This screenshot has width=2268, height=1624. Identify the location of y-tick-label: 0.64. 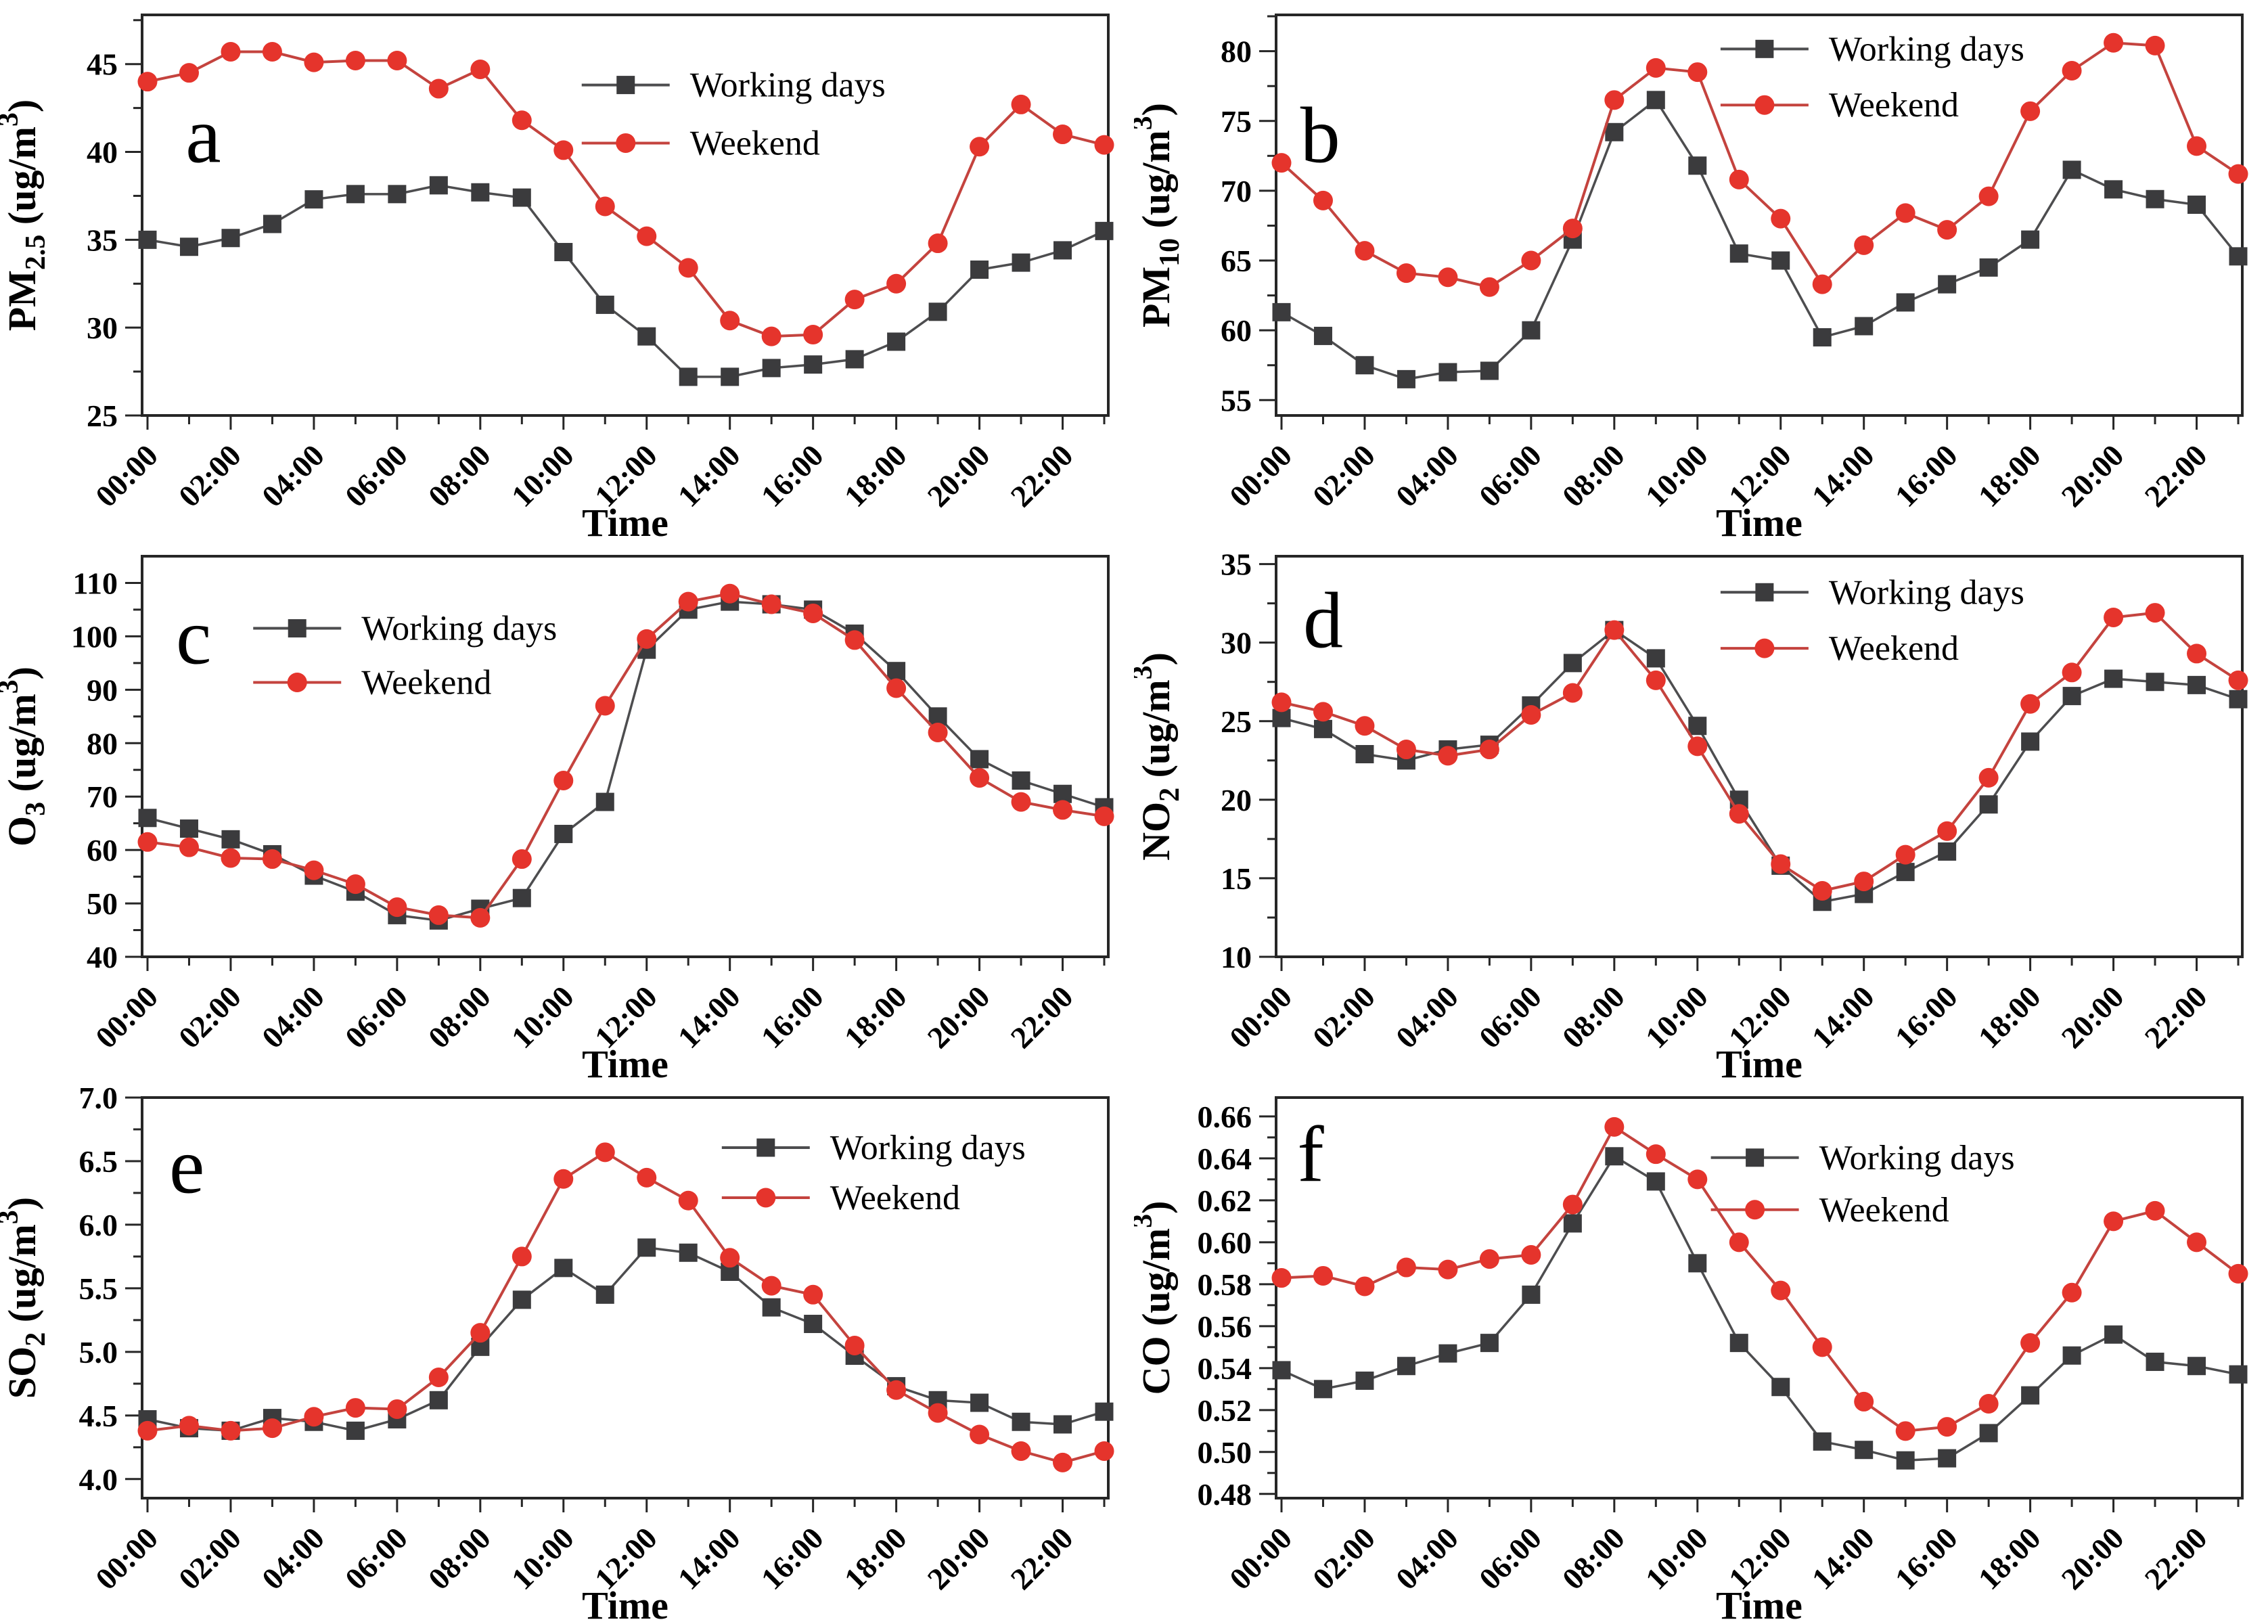
(1225, 1159).